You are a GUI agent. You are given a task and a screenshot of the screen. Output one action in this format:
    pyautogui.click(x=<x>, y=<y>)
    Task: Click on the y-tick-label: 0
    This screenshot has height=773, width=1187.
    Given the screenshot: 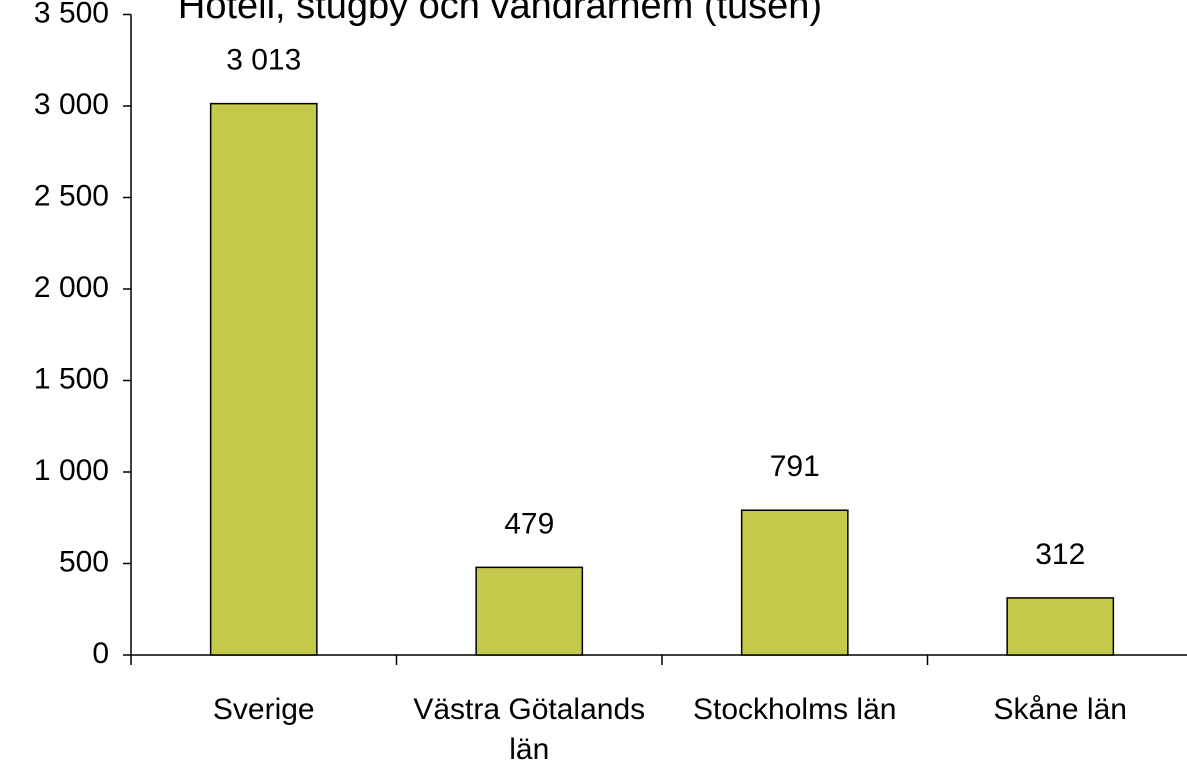 What is the action you would take?
    pyautogui.click(x=100, y=653)
    